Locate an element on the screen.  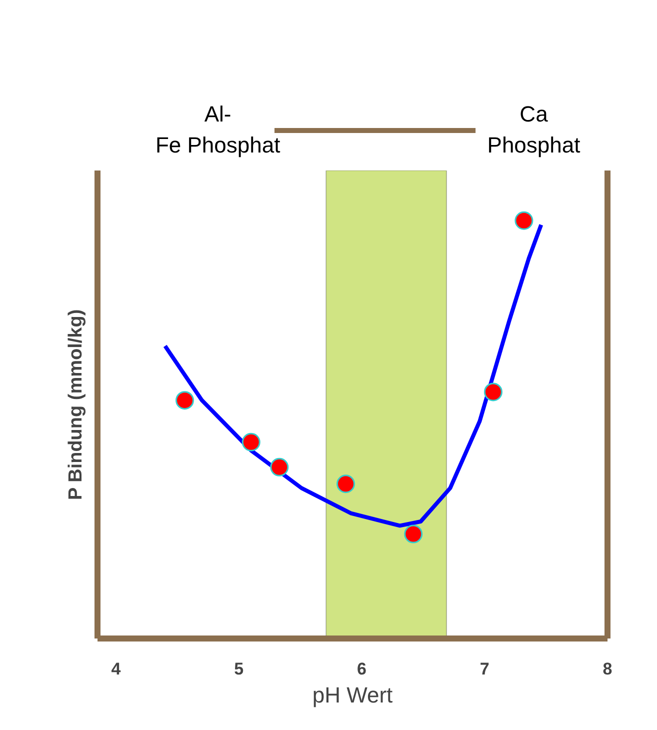
x-tick-label: 6 is located at coordinates (361, 669).